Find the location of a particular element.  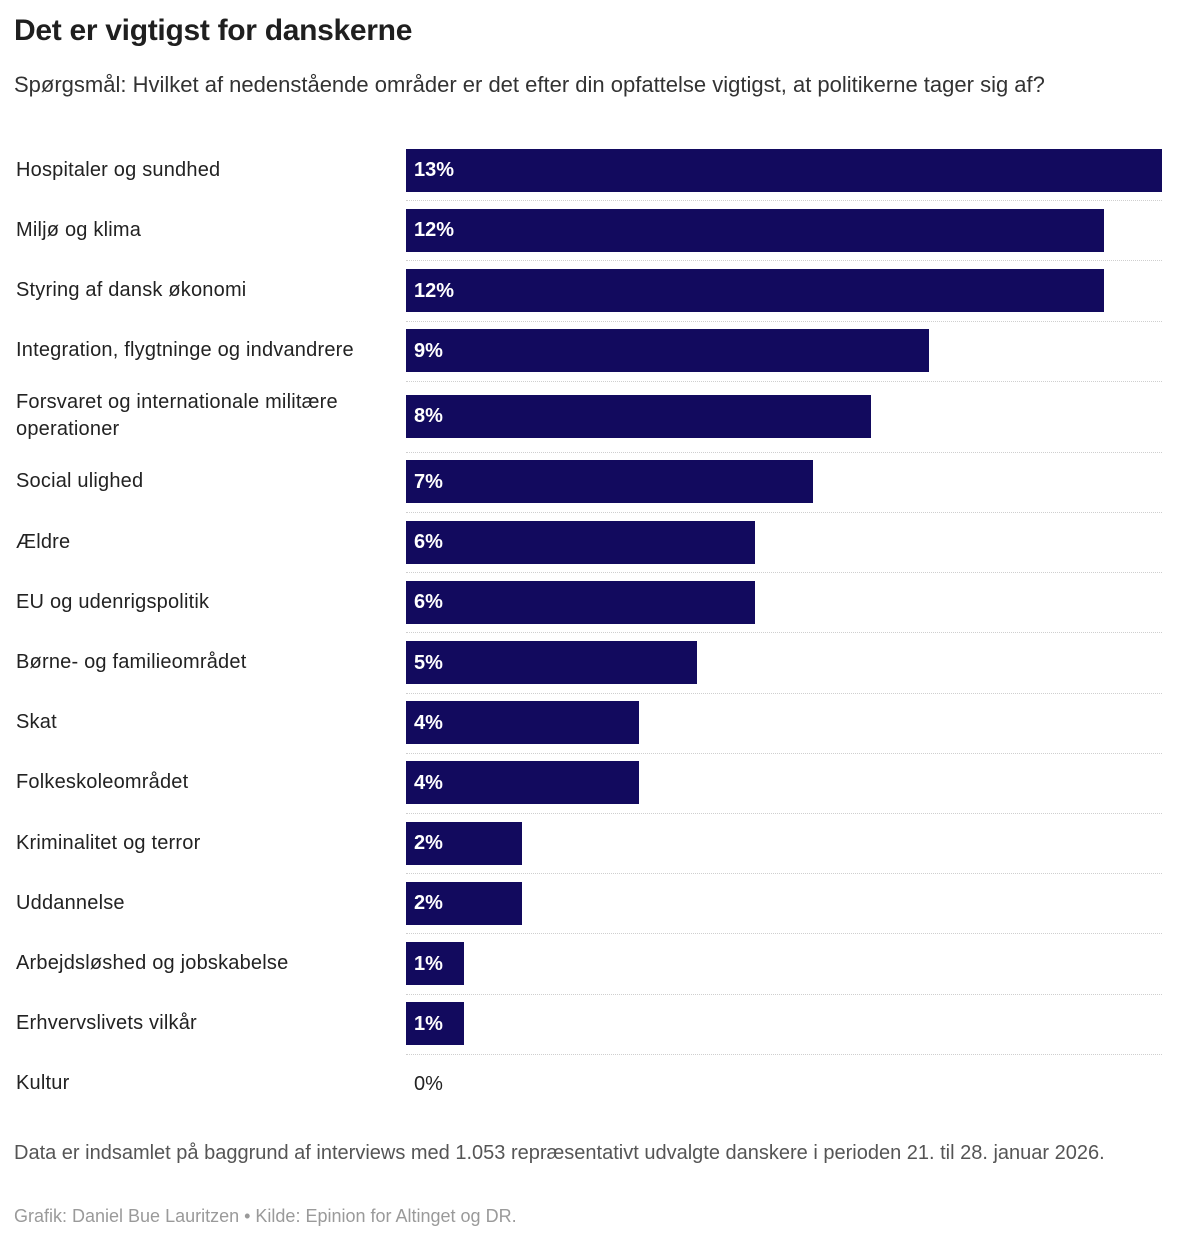

value-label: 13% is located at coordinates (434, 170).